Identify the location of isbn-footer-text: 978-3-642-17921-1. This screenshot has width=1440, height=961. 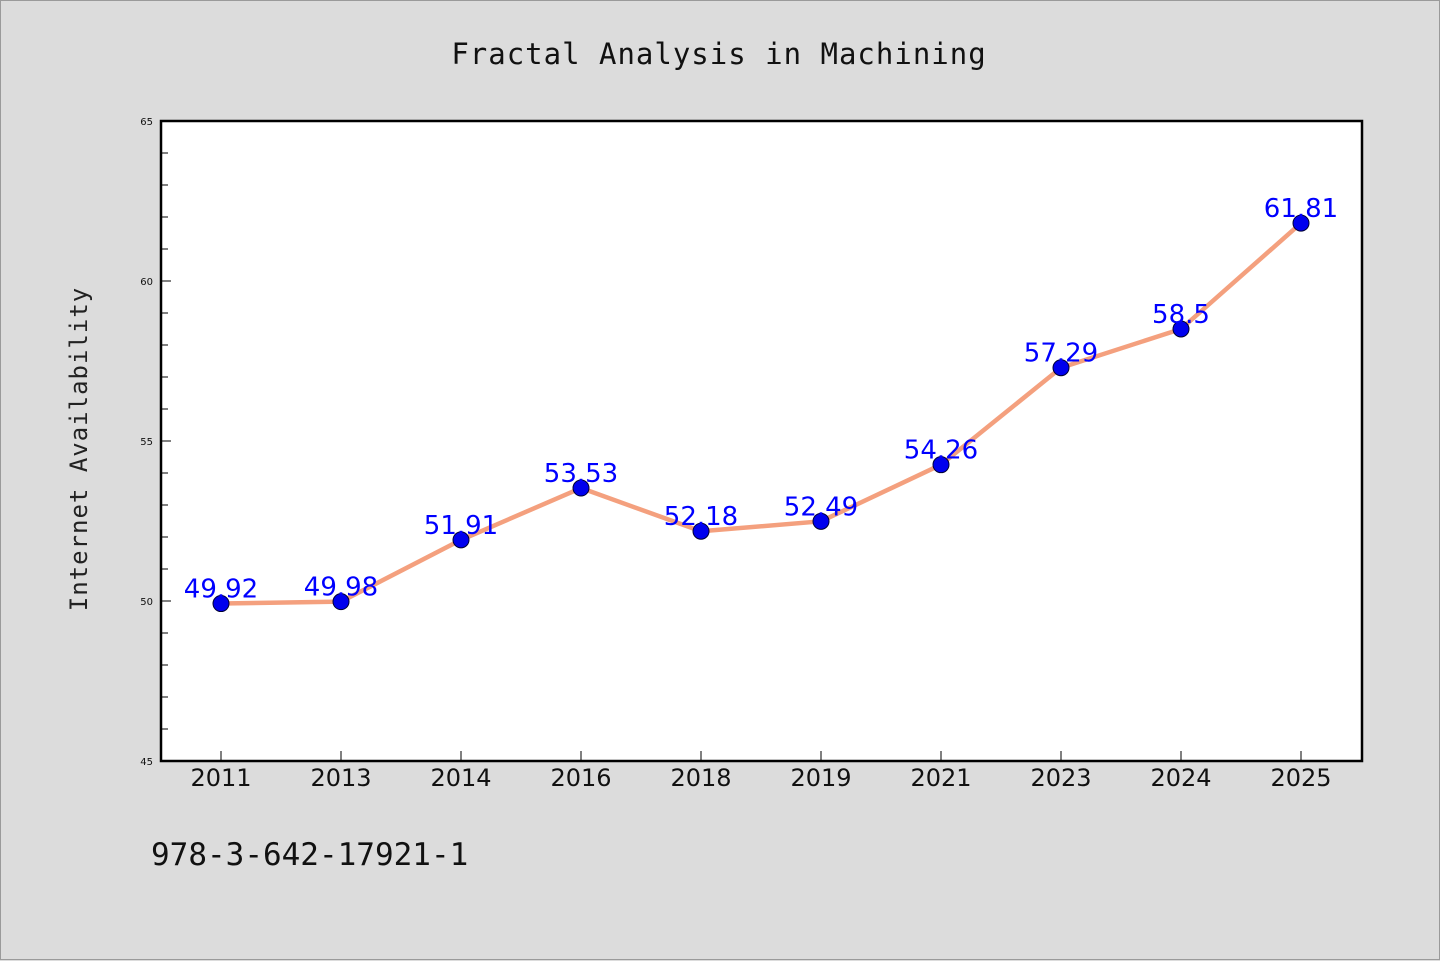
(309, 855).